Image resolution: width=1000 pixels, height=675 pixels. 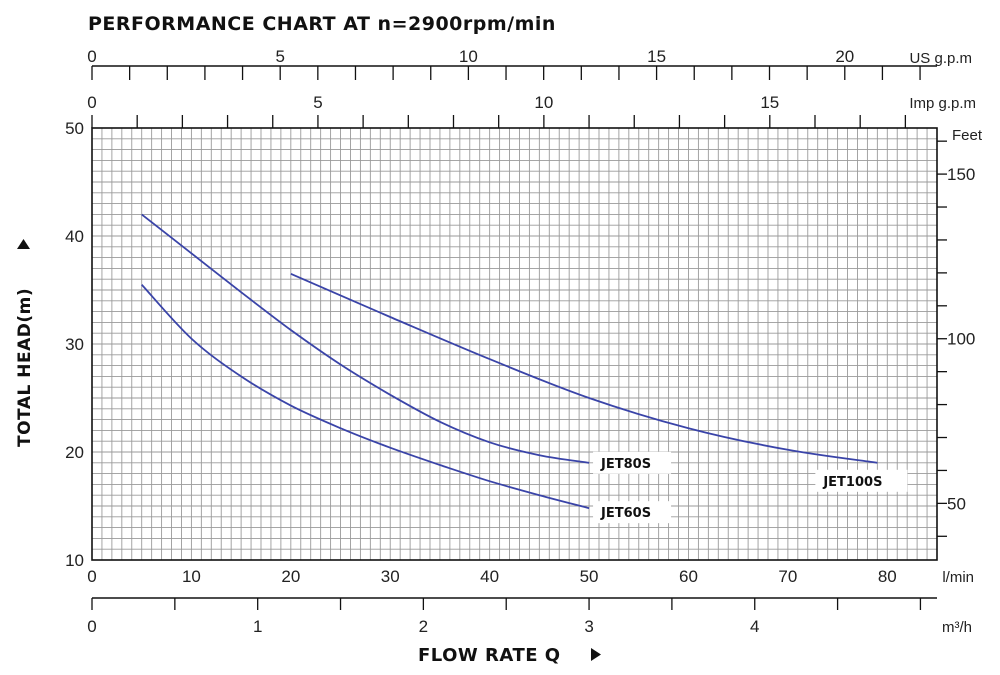 What do you see at coordinates (279, 56) in the screenshot?
I see `x-tick-label-usgpm: 5` at bounding box center [279, 56].